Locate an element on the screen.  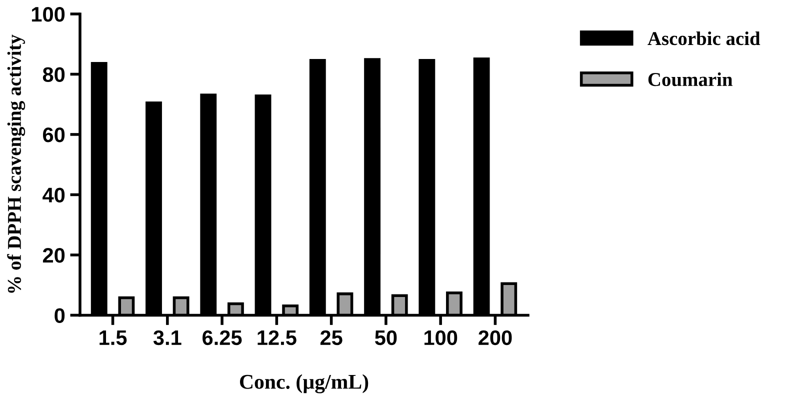
legend-label: Ascorbic acid is located at coordinates (704, 38).